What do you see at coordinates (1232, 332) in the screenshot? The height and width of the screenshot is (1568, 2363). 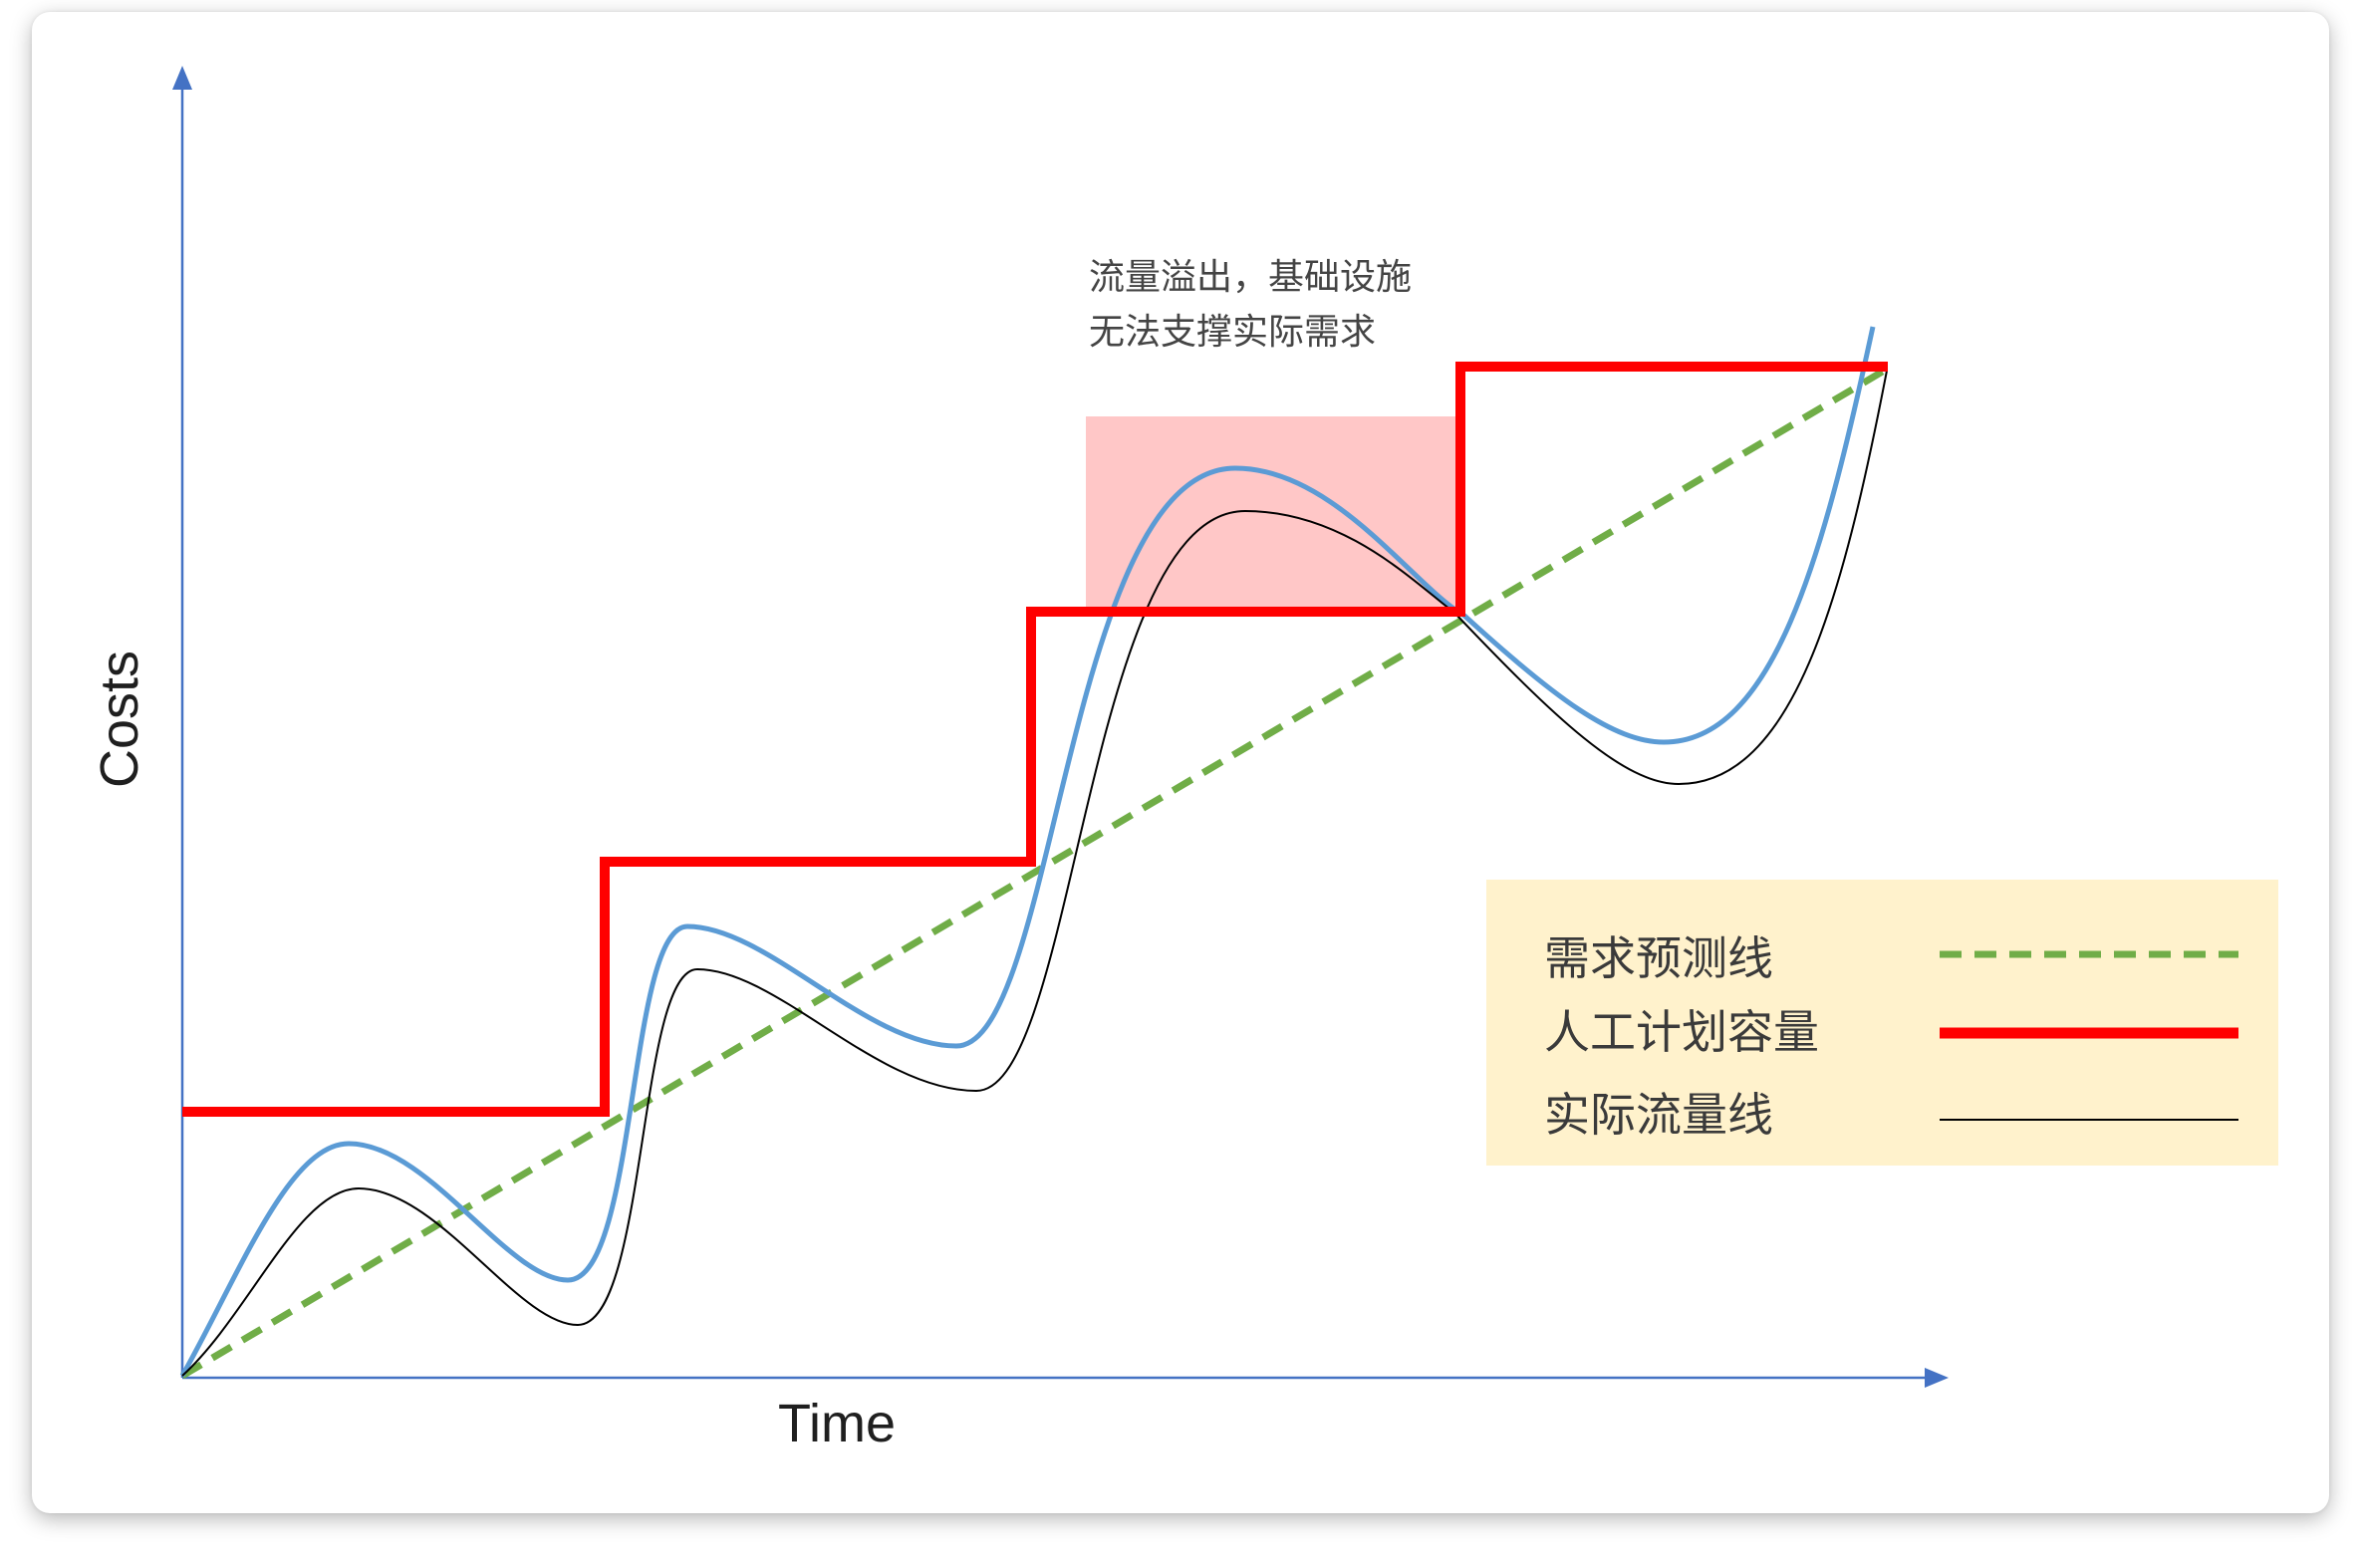 I see `annotation-line-2: 无法支撑实际需求` at bounding box center [1232, 332].